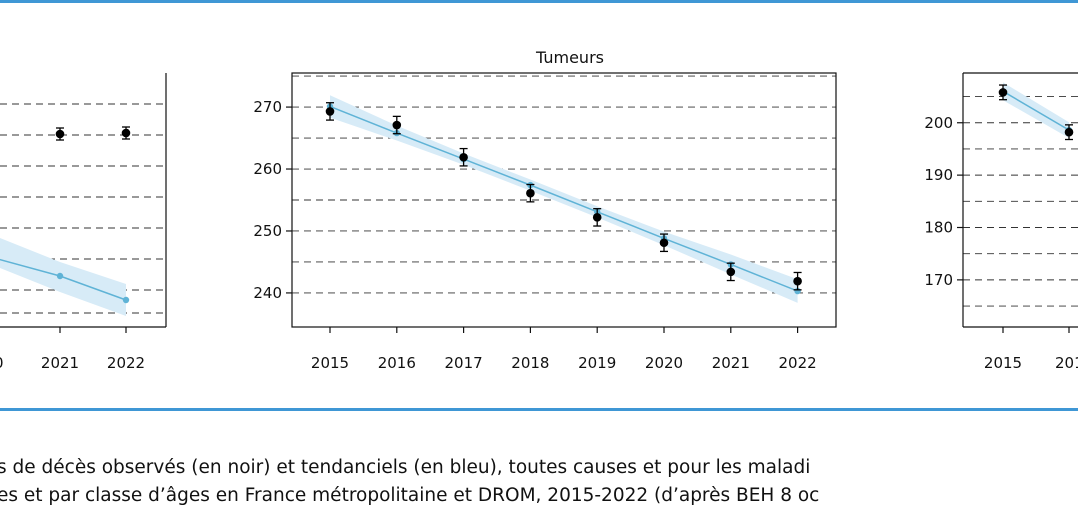 Image resolution: width=1078 pixels, height=516 pixels. Describe the element at coordinates (798, 363) in the screenshot. I see `tumeurs-x-tick-label: 2022` at that location.